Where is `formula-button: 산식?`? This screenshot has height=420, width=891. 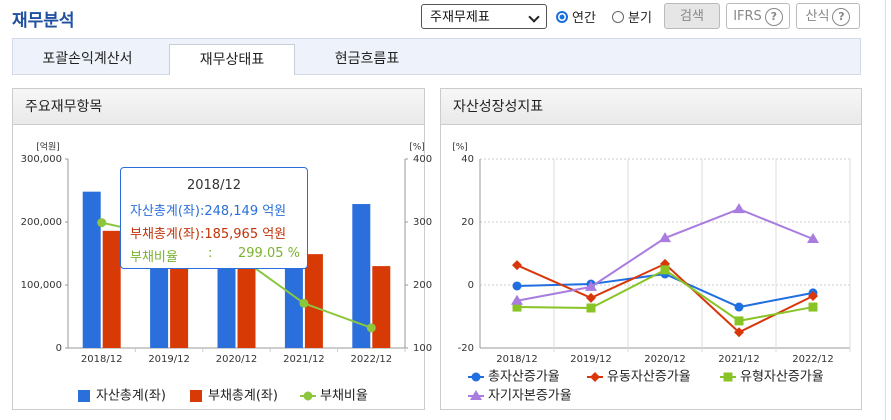
formula-button: 산식? is located at coordinates (828, 16).